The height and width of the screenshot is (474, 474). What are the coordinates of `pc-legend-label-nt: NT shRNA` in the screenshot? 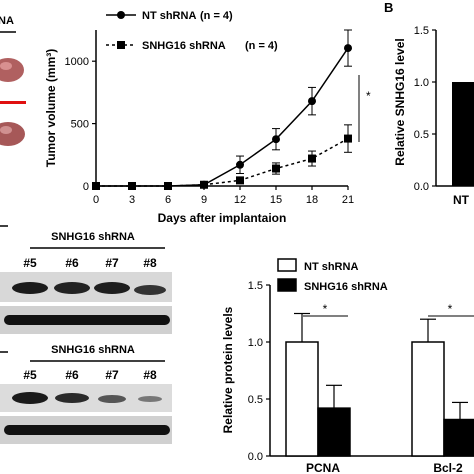 It's located at (331, 267).